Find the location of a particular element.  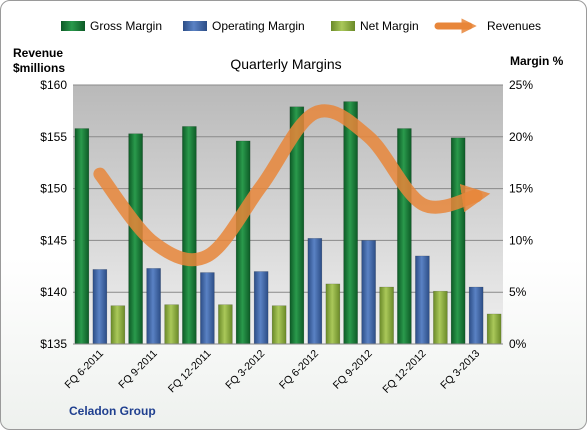

right-axis-ticks: 0% 5% 10% 15% 20% 25% is located at coordinates (521, 214).